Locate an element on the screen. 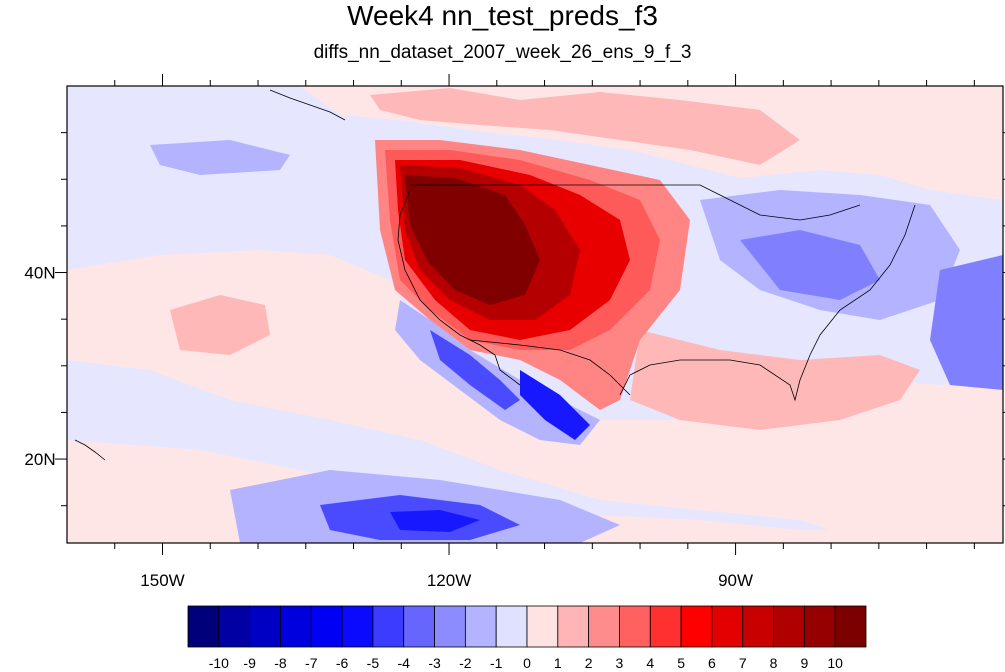  border-canada-us is located at coordinates (635, 202).